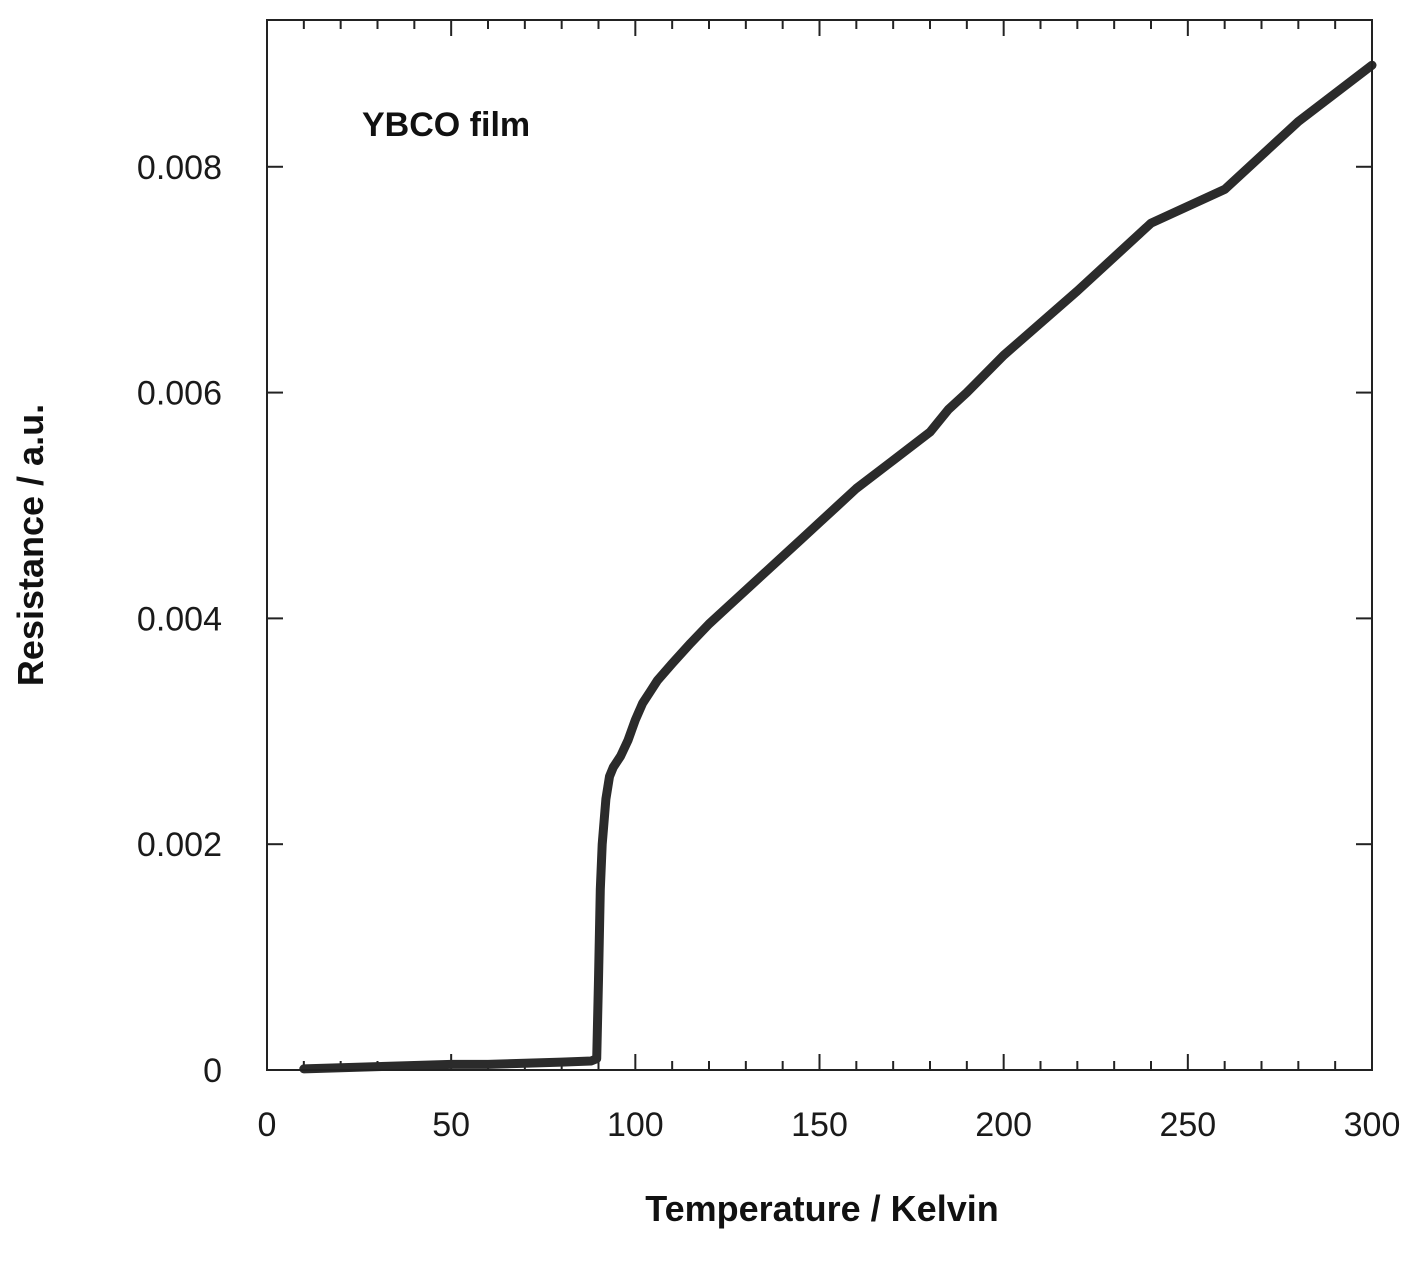 This screenshot has width=1420, height=1262. I want to click on x-tick-label: 250, so click(1187, 1125).